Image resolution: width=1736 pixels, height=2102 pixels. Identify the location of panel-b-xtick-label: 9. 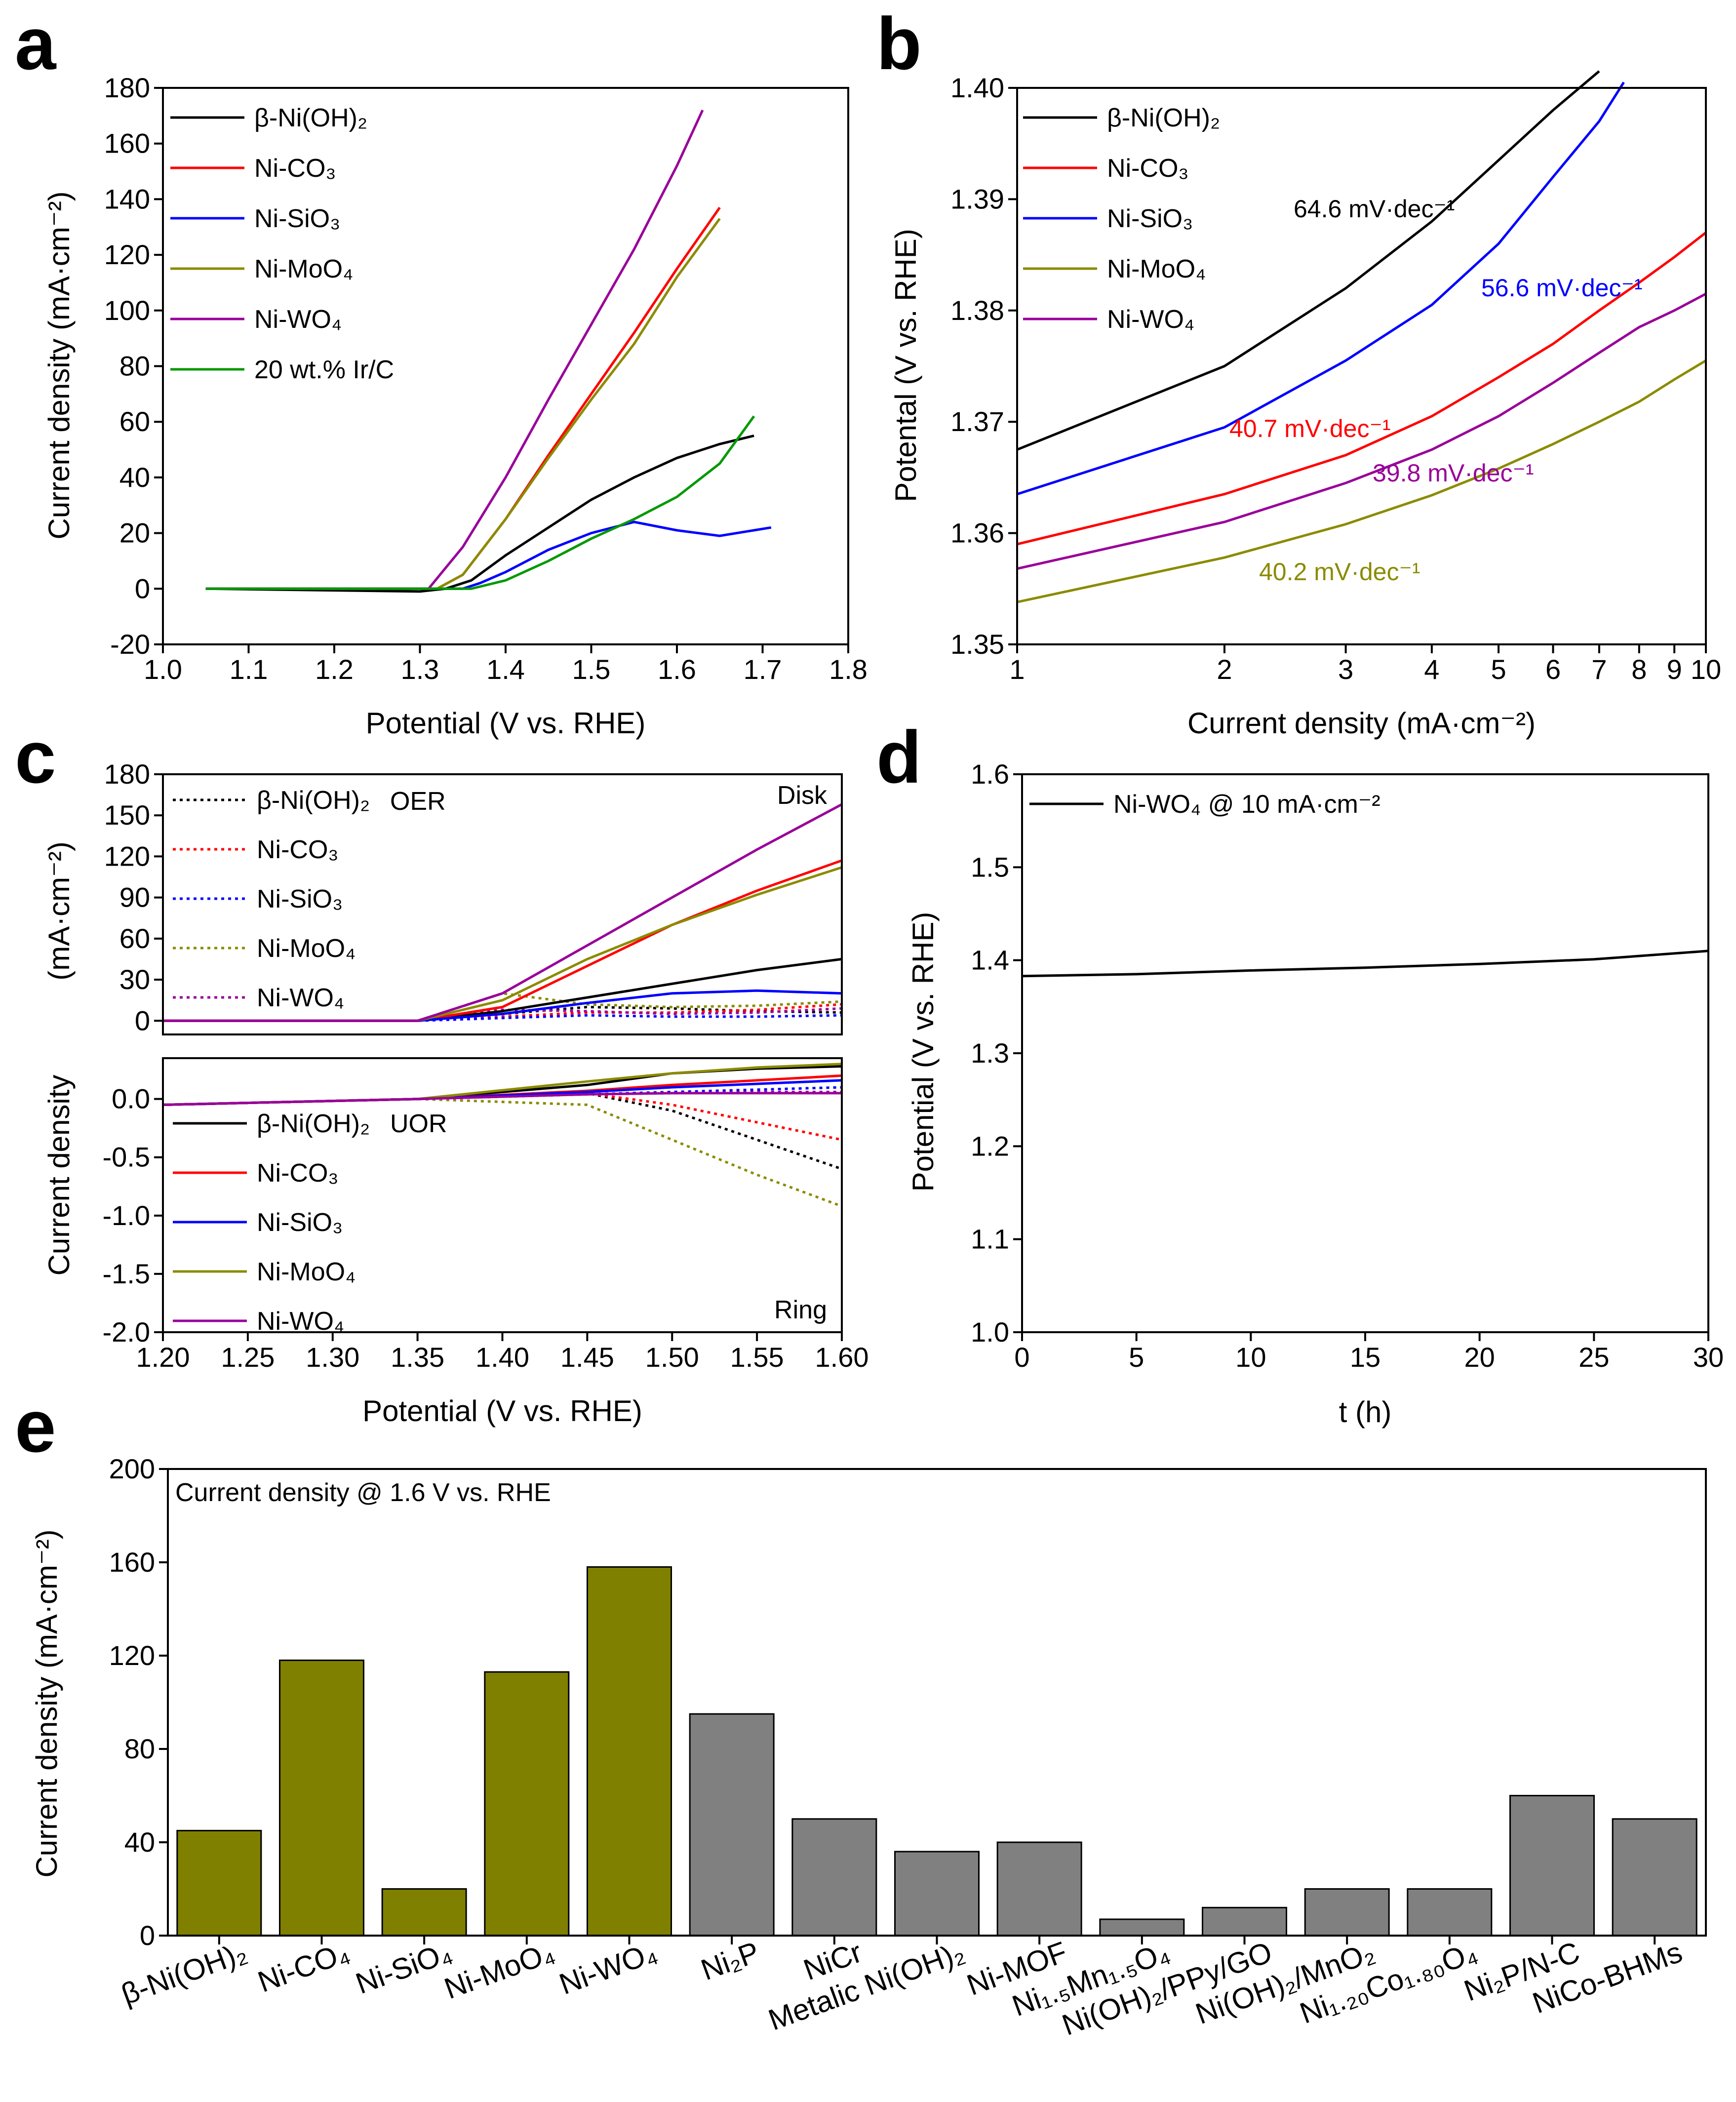
(1674, 669).